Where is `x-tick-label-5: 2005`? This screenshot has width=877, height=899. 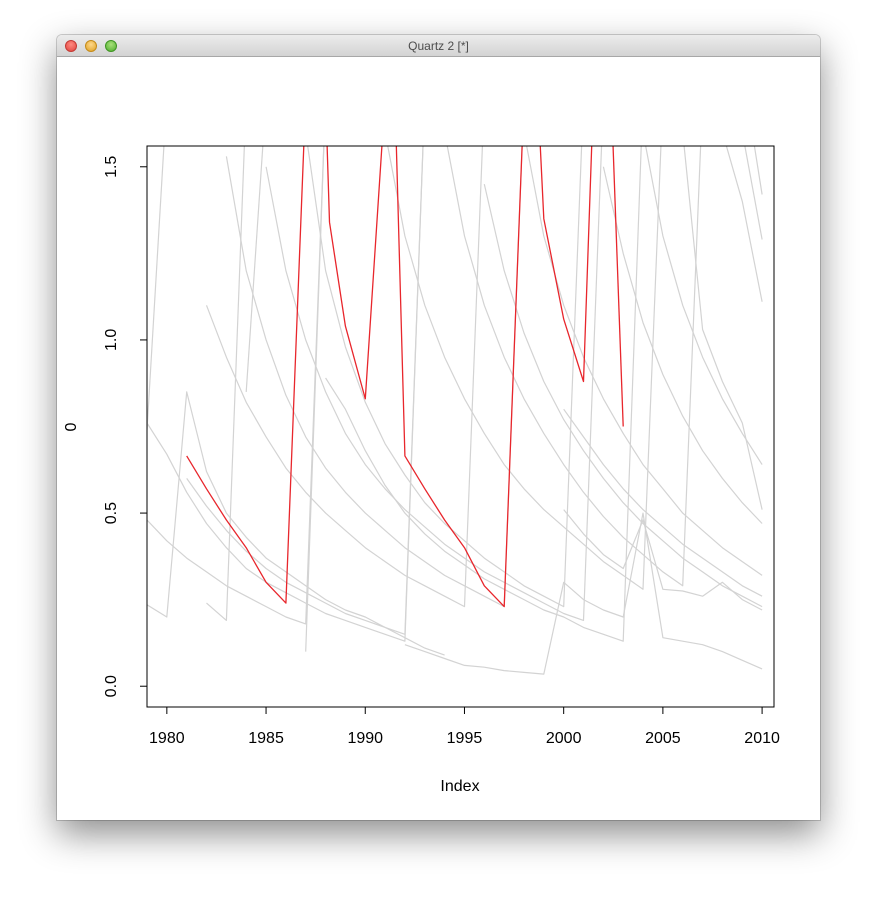 x-tick-label-5: 2005 is located at coordinates (663, 738).